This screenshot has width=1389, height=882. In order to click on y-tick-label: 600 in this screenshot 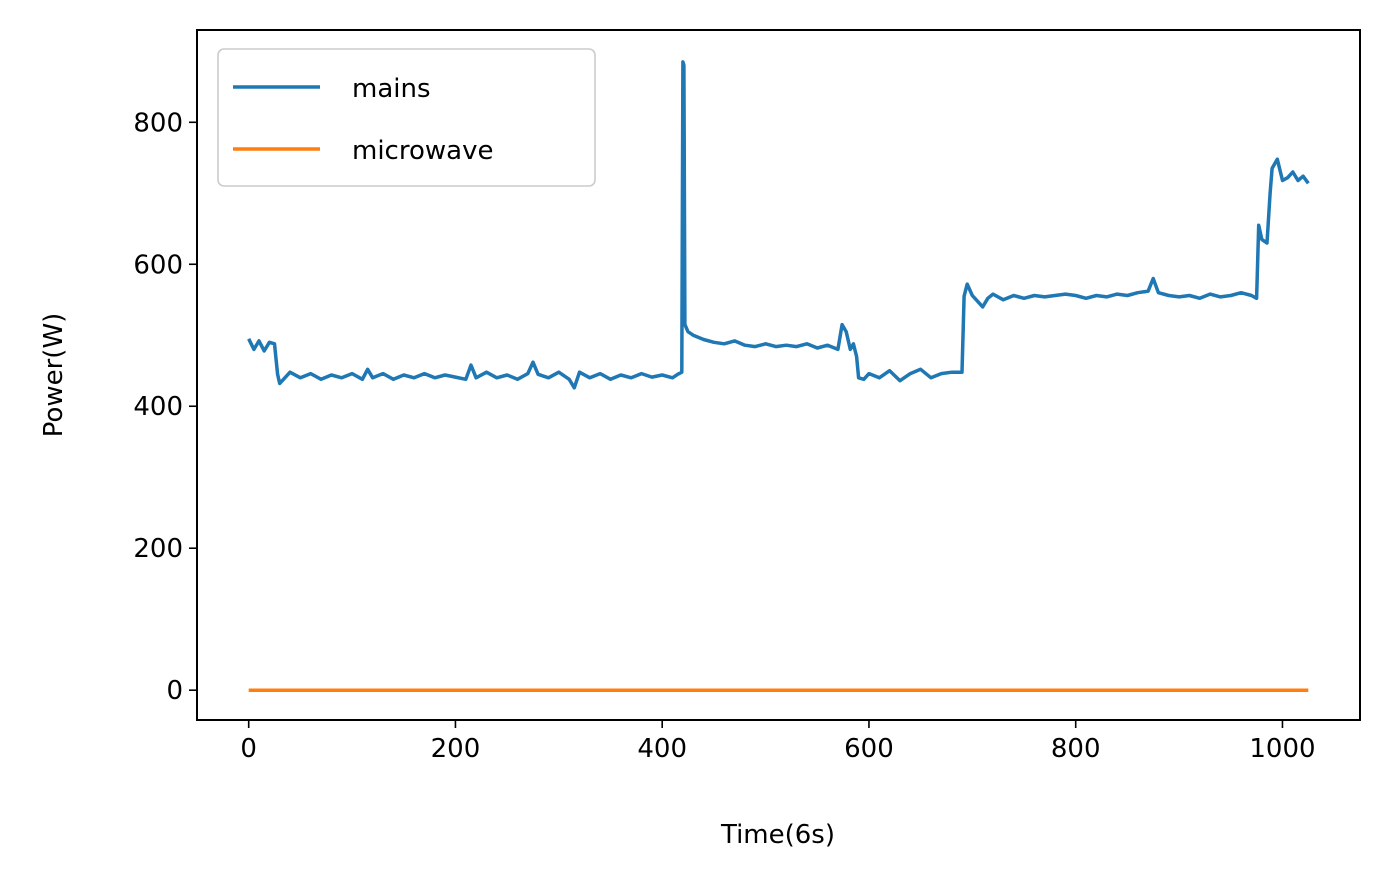, I will do `click(158, 265)`.